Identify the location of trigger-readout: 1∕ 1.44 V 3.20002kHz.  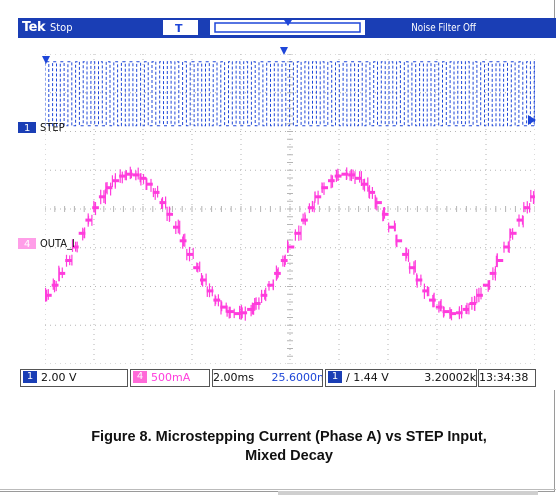
(401, 378).